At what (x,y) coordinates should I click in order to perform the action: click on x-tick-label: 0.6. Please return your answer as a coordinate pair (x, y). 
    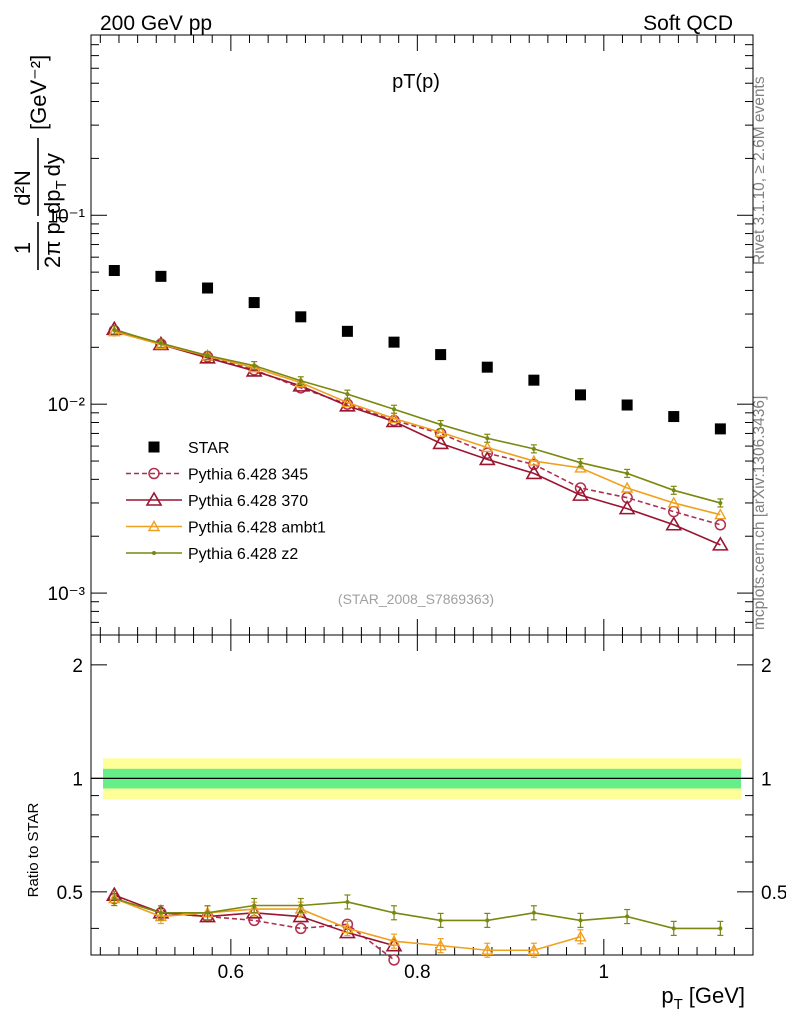
    Looking at the image, I should click on (231, 972).